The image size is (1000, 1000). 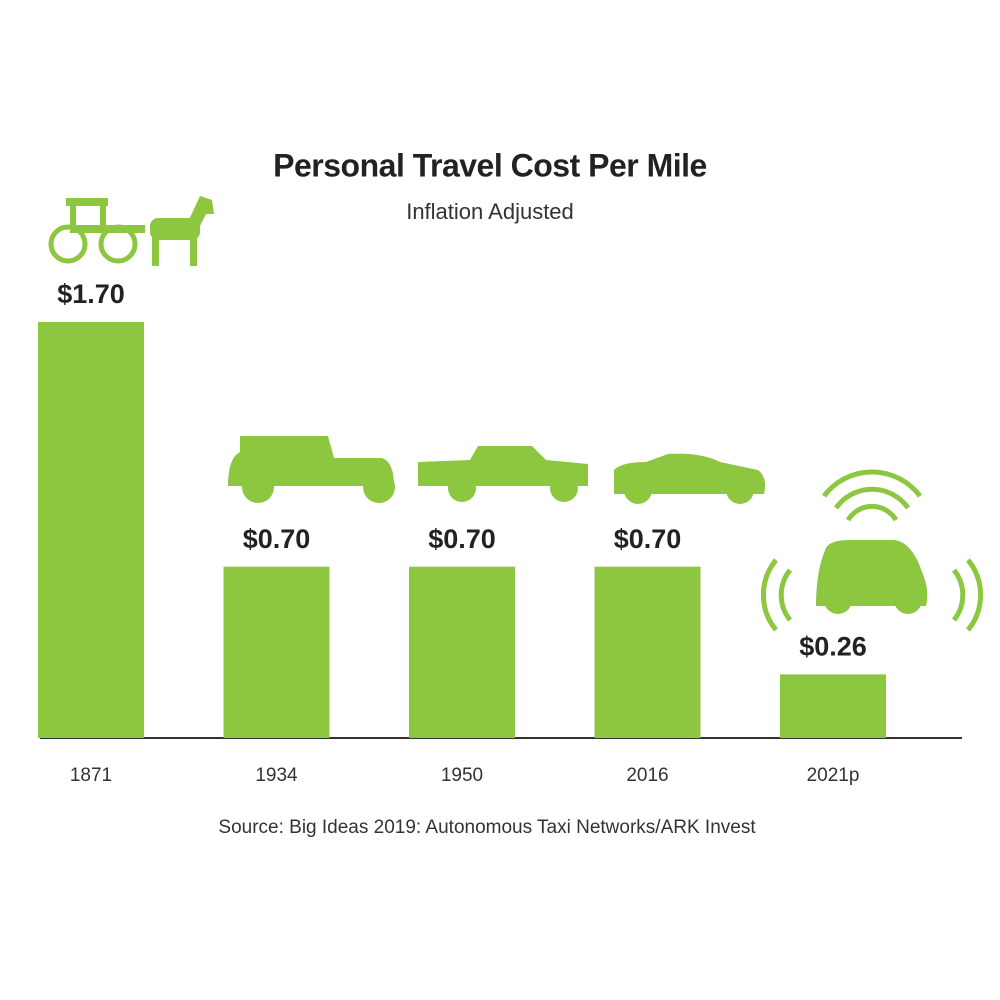 What do you see at coordinates (503, 474) in the screenshot?
I see `fifties-car-icon` at bounding box center [503, 474].